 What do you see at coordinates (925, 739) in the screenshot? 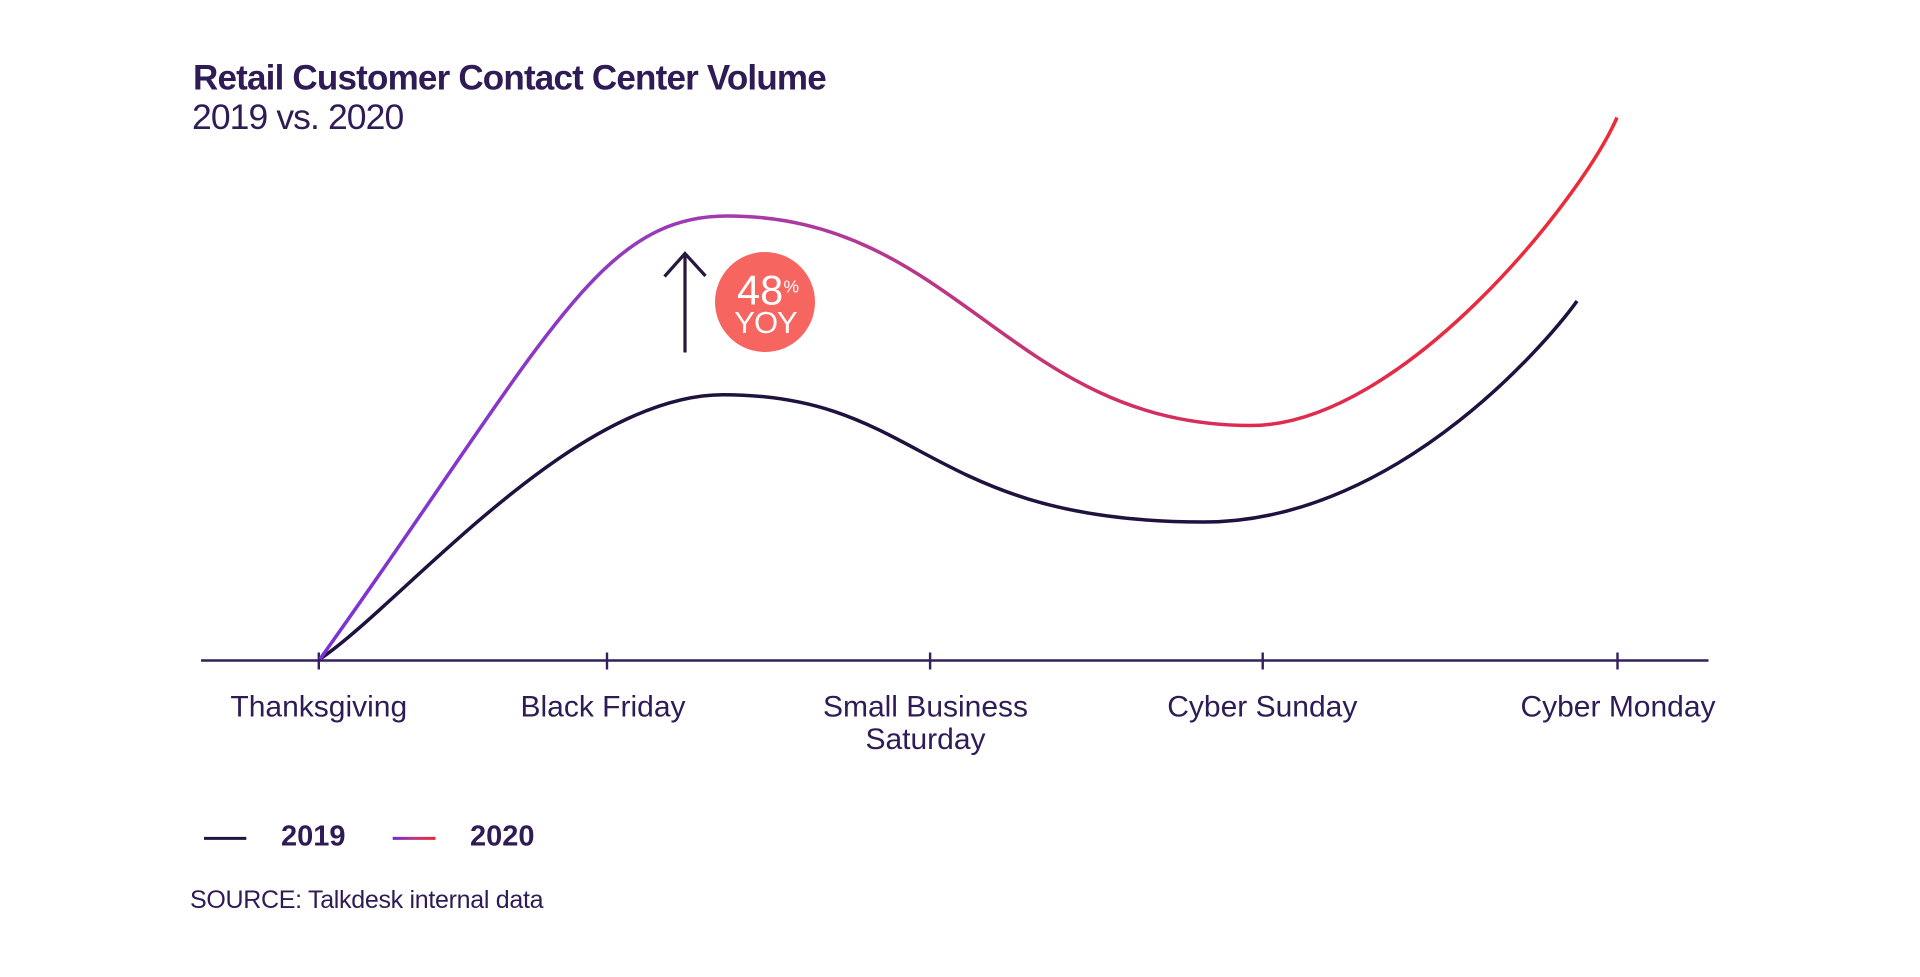
I see `svg-text: Saturday` at bounding box center [925, 739].